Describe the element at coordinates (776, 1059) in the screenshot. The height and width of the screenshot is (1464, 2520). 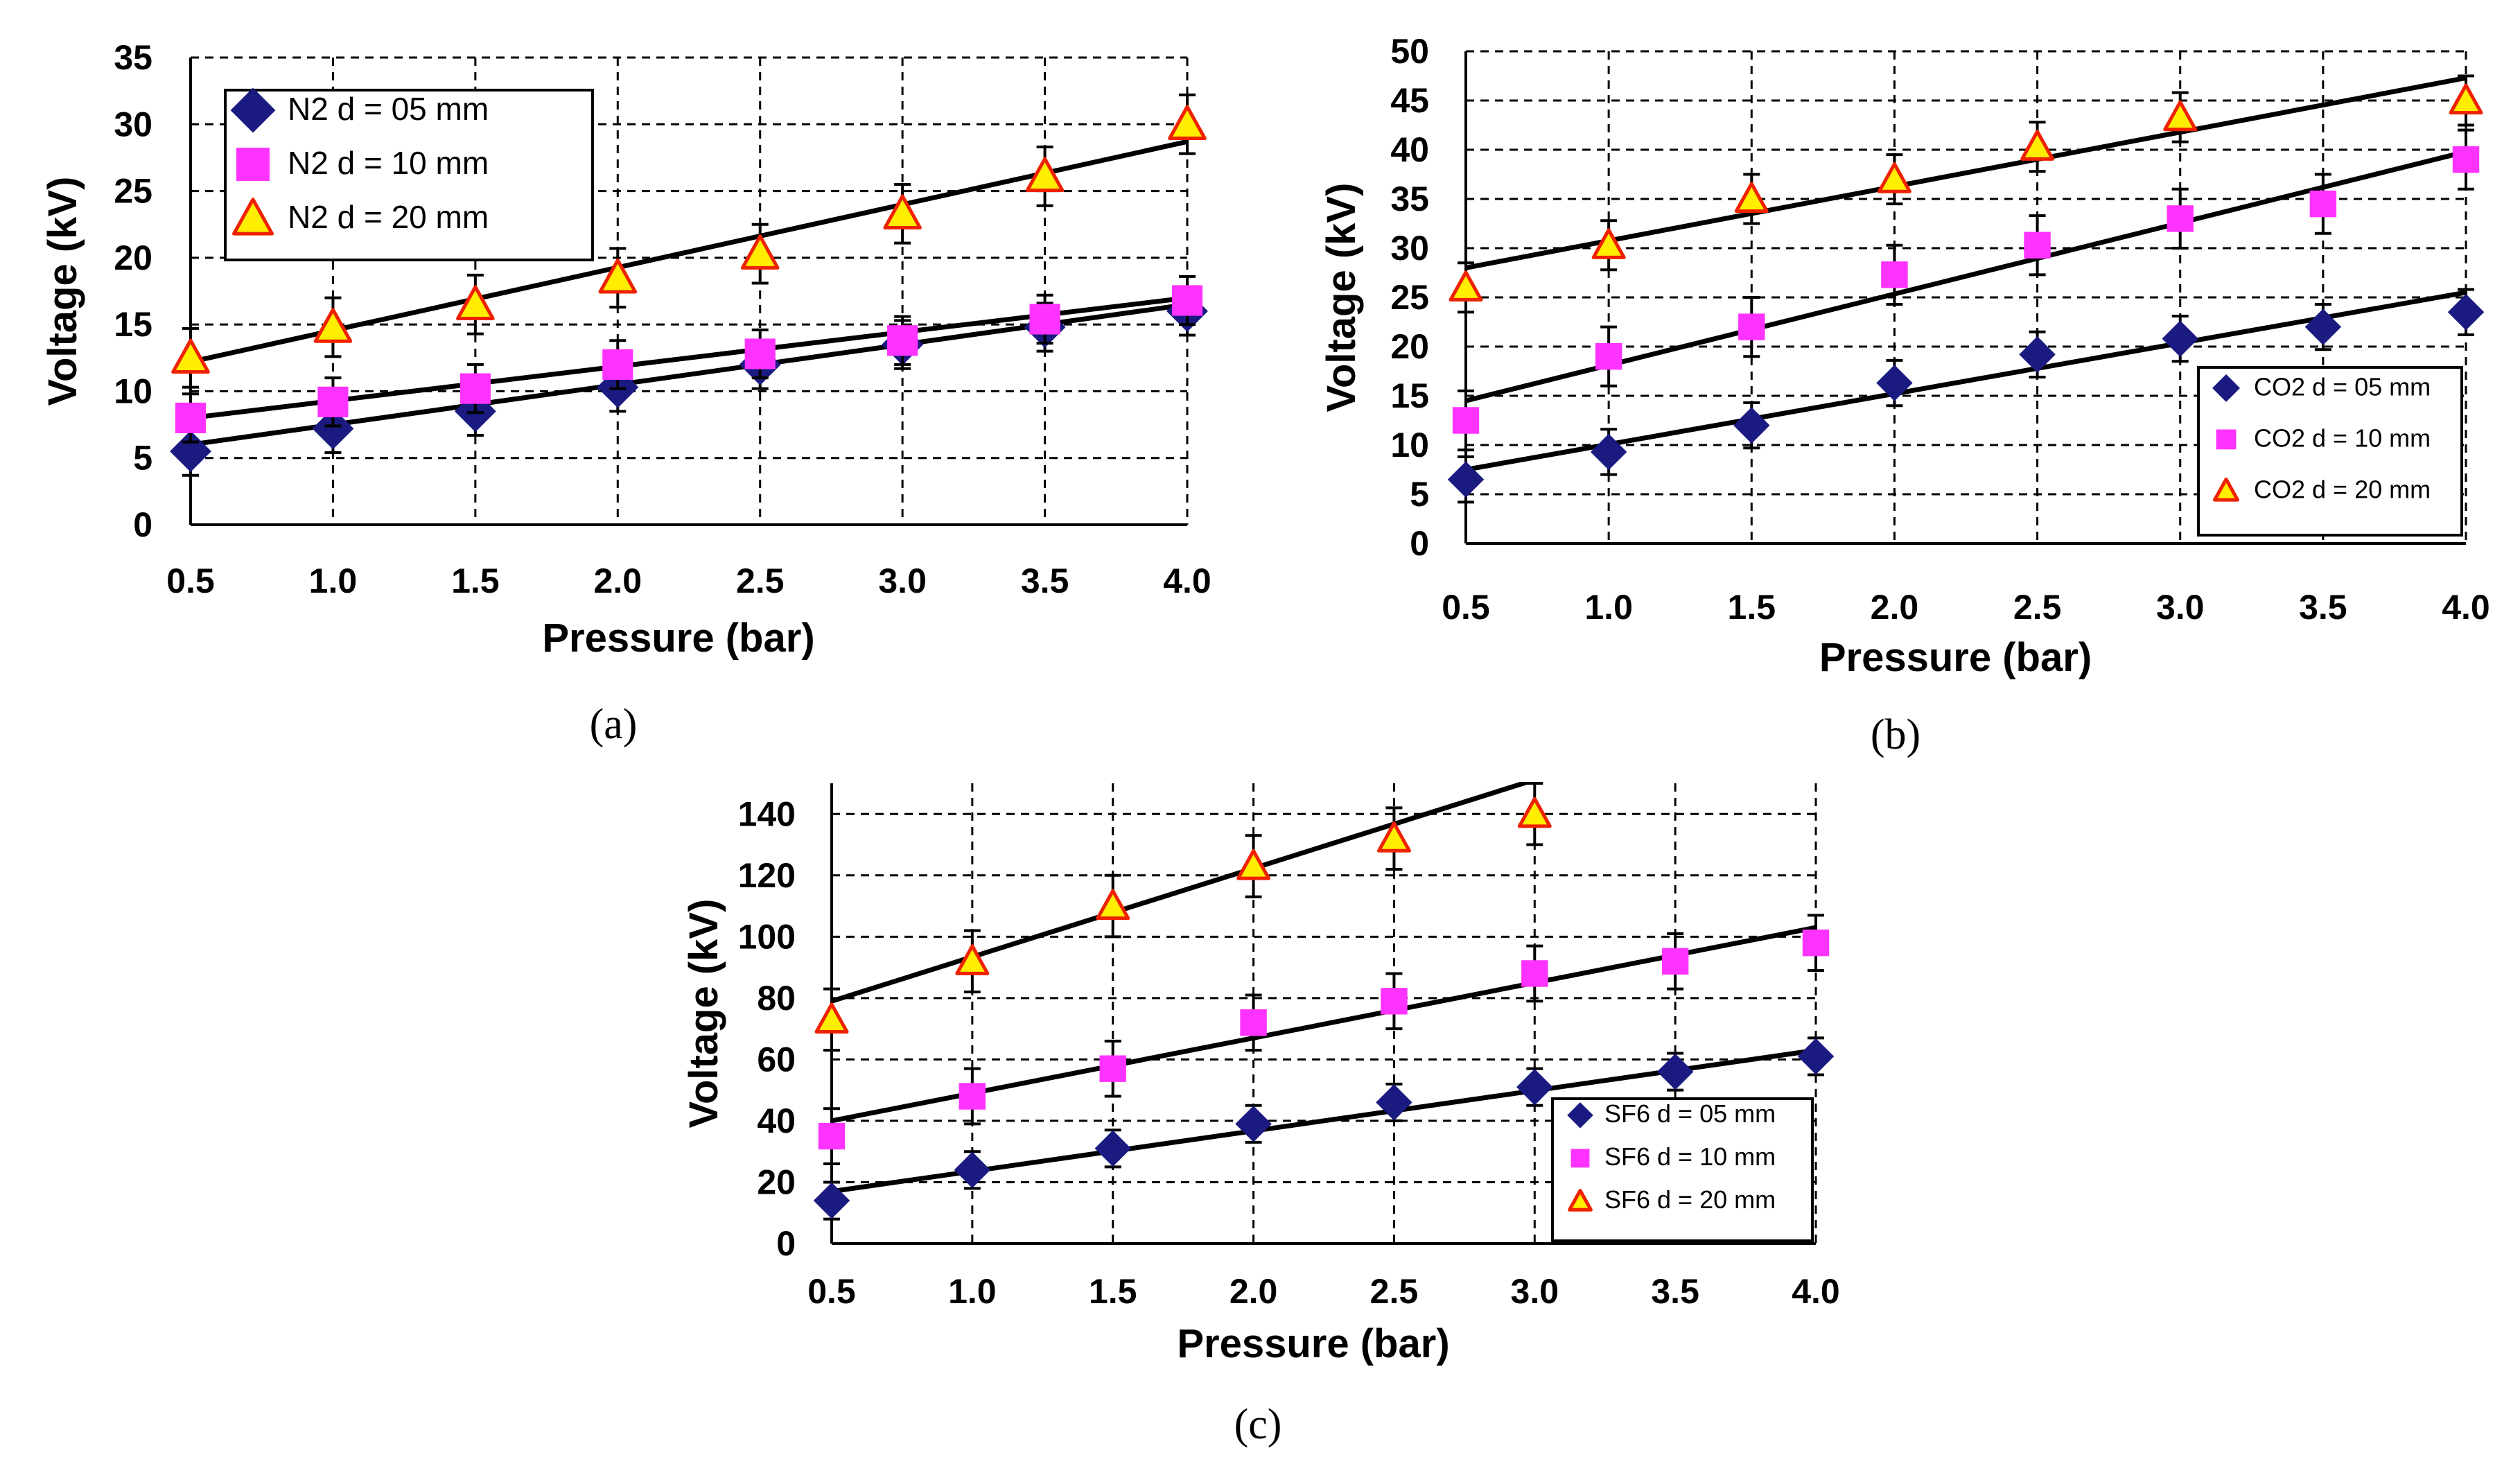
I see `y-tick-label: 60` at that location.